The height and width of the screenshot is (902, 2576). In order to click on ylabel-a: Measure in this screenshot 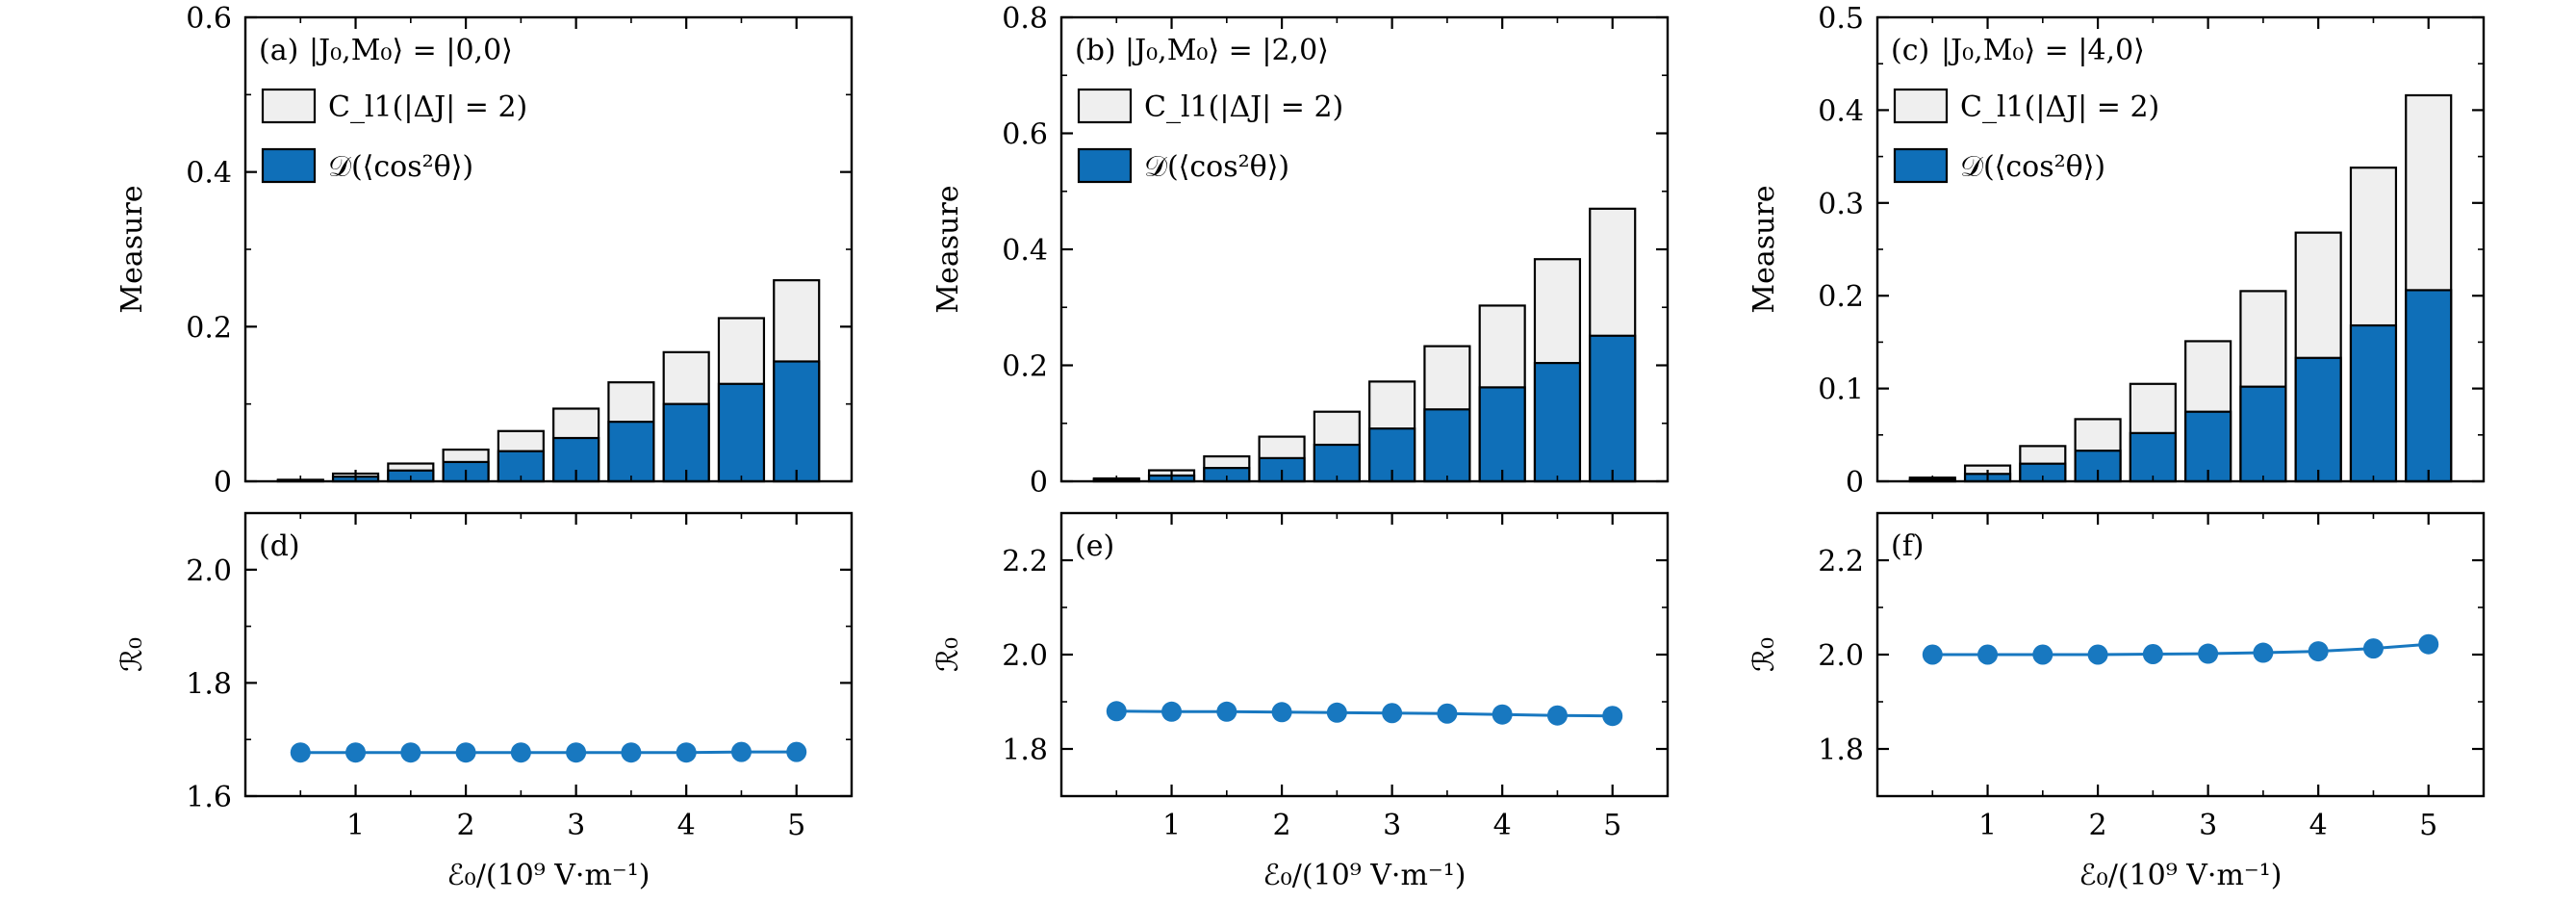, I will do `click(132, 249)`.